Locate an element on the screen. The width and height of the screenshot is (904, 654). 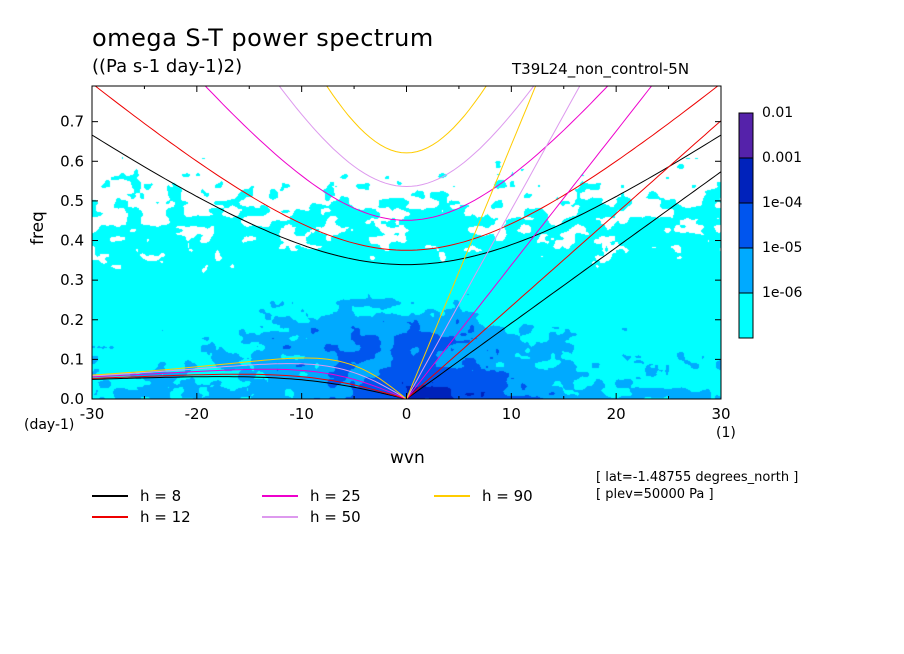
x-axis-label: wvn is located at coordinates (407, 458).